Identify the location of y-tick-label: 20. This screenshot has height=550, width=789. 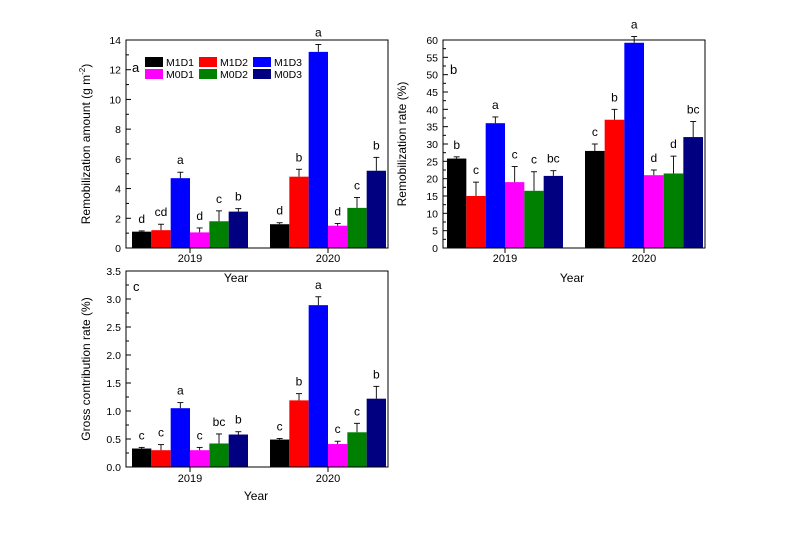
(432, 180).